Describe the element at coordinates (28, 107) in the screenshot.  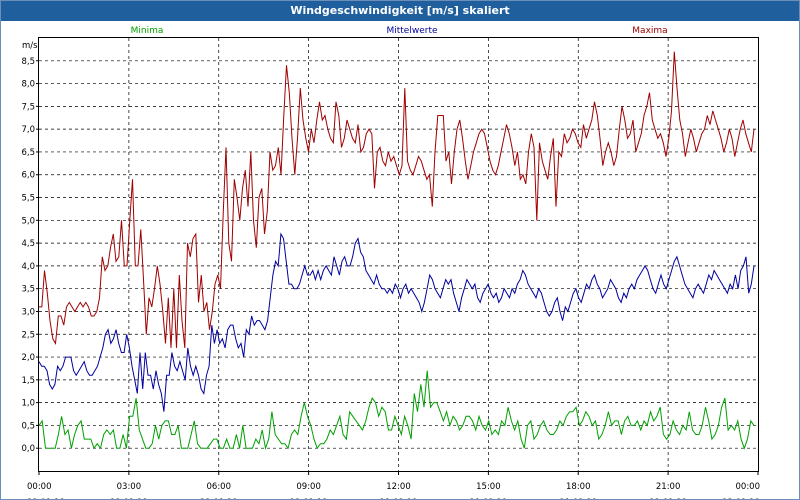
I see `y-tick-label: 7,5` at that location.